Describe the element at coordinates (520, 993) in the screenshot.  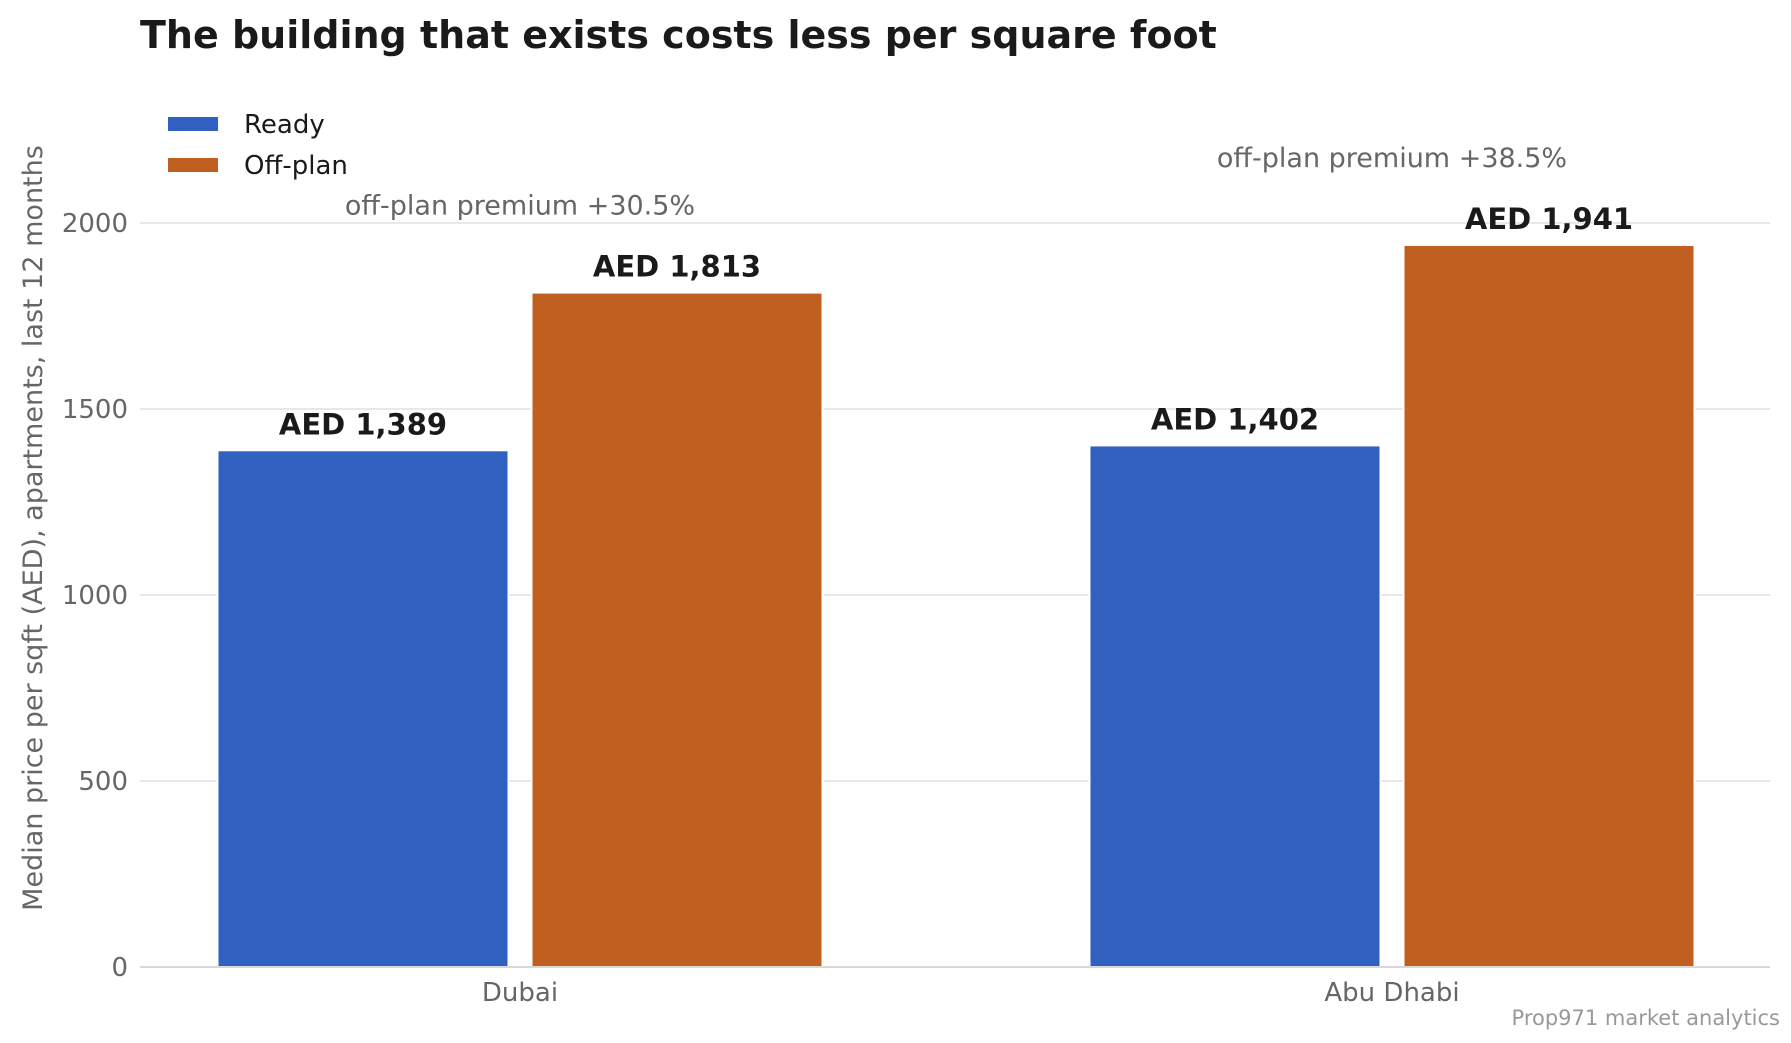
I see `x-tick-label: Dubai` at that location.